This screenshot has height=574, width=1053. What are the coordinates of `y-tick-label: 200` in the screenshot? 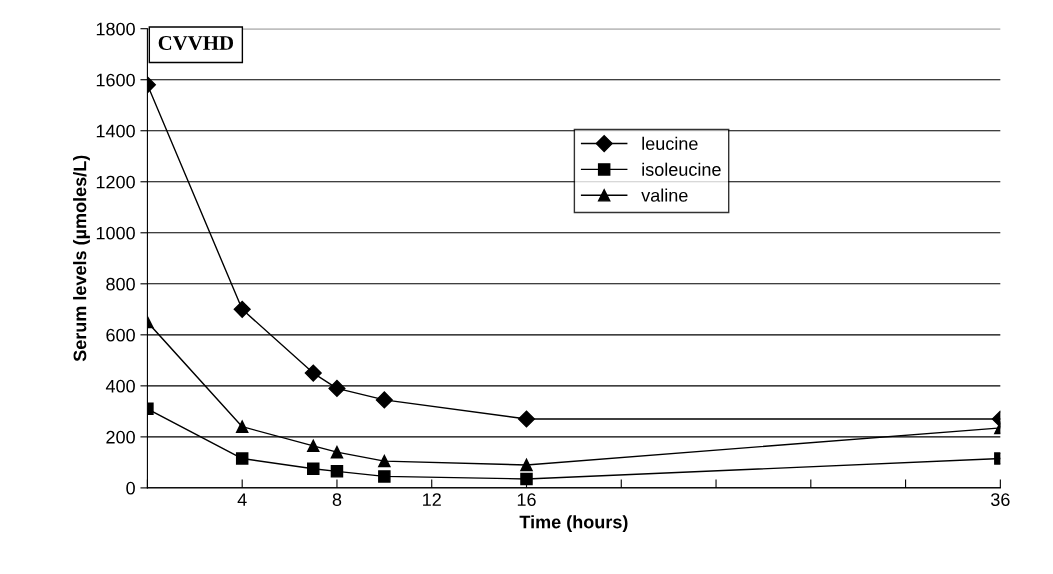 It's located at (120, 437).